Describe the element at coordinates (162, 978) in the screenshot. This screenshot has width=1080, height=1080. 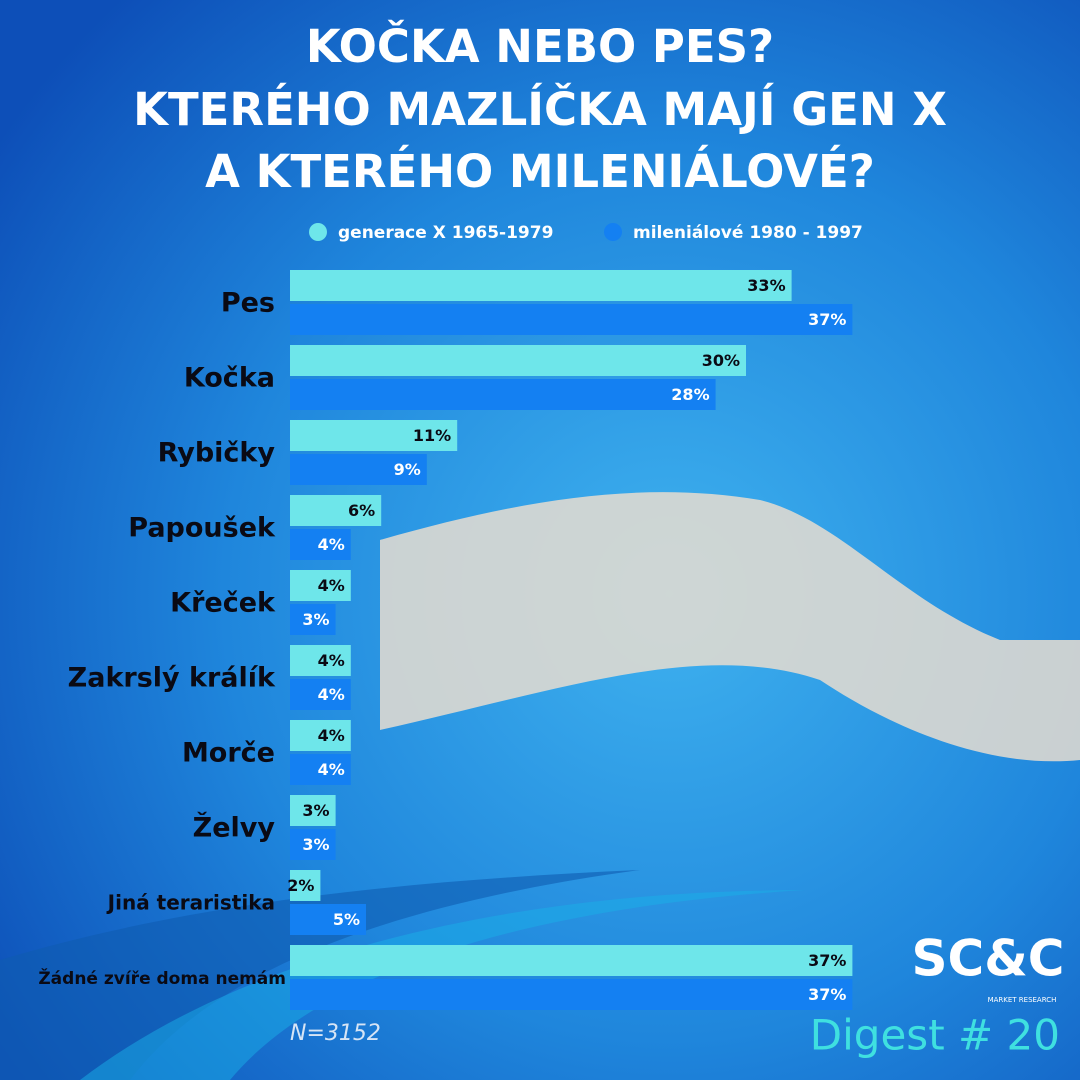
I see `category-label: Žádné zvíře doma nemám` at that location.